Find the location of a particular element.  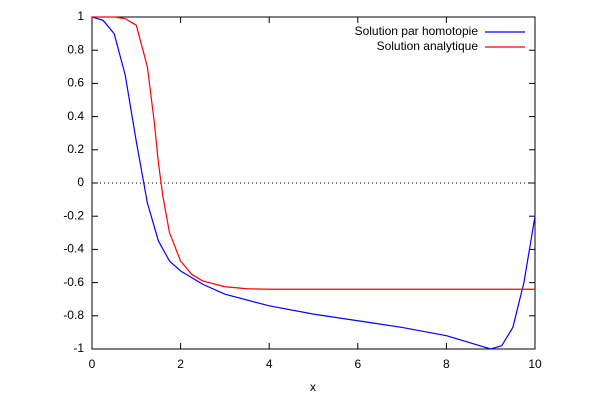

y-tick-label: 1 is located at coordinates (80, 16).